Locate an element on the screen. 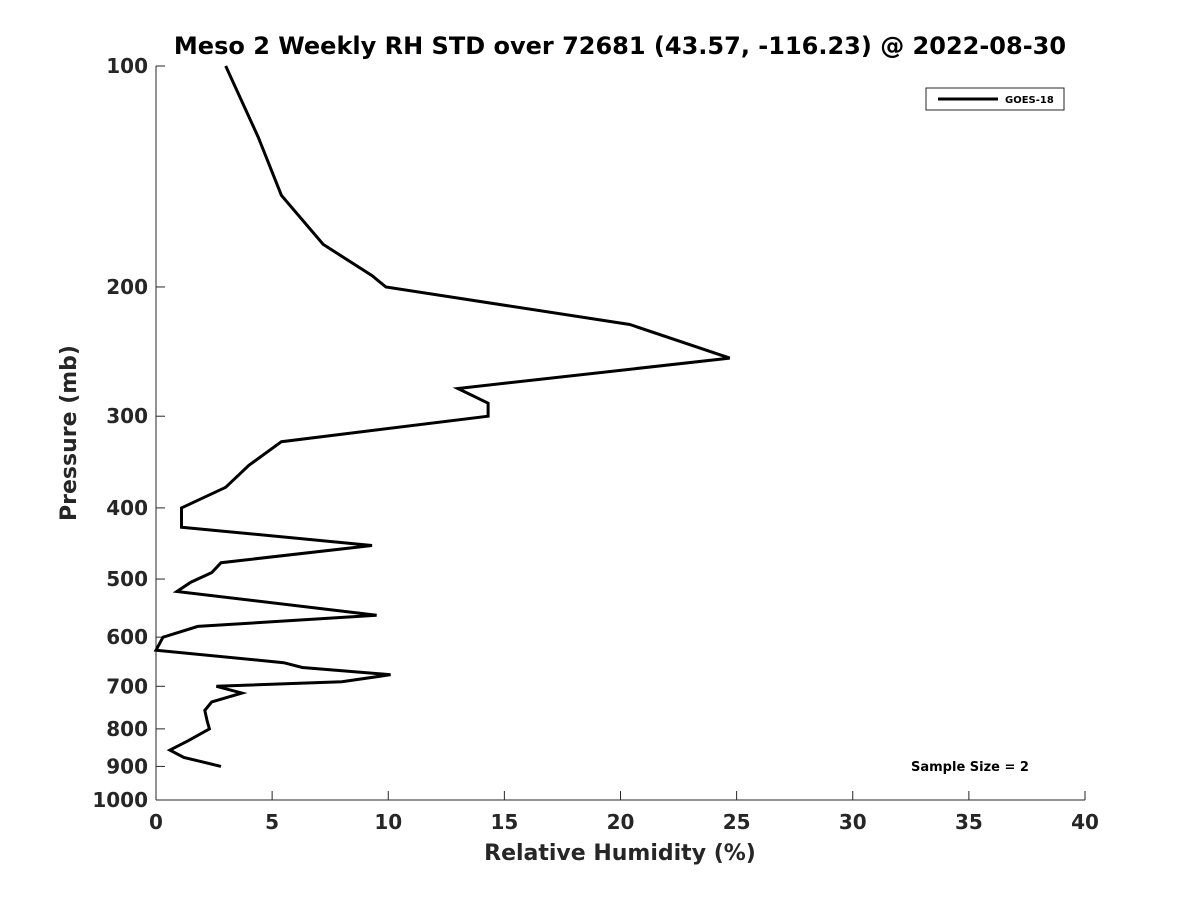  x-tick-label: 35 is located at coordinates (969, 822).